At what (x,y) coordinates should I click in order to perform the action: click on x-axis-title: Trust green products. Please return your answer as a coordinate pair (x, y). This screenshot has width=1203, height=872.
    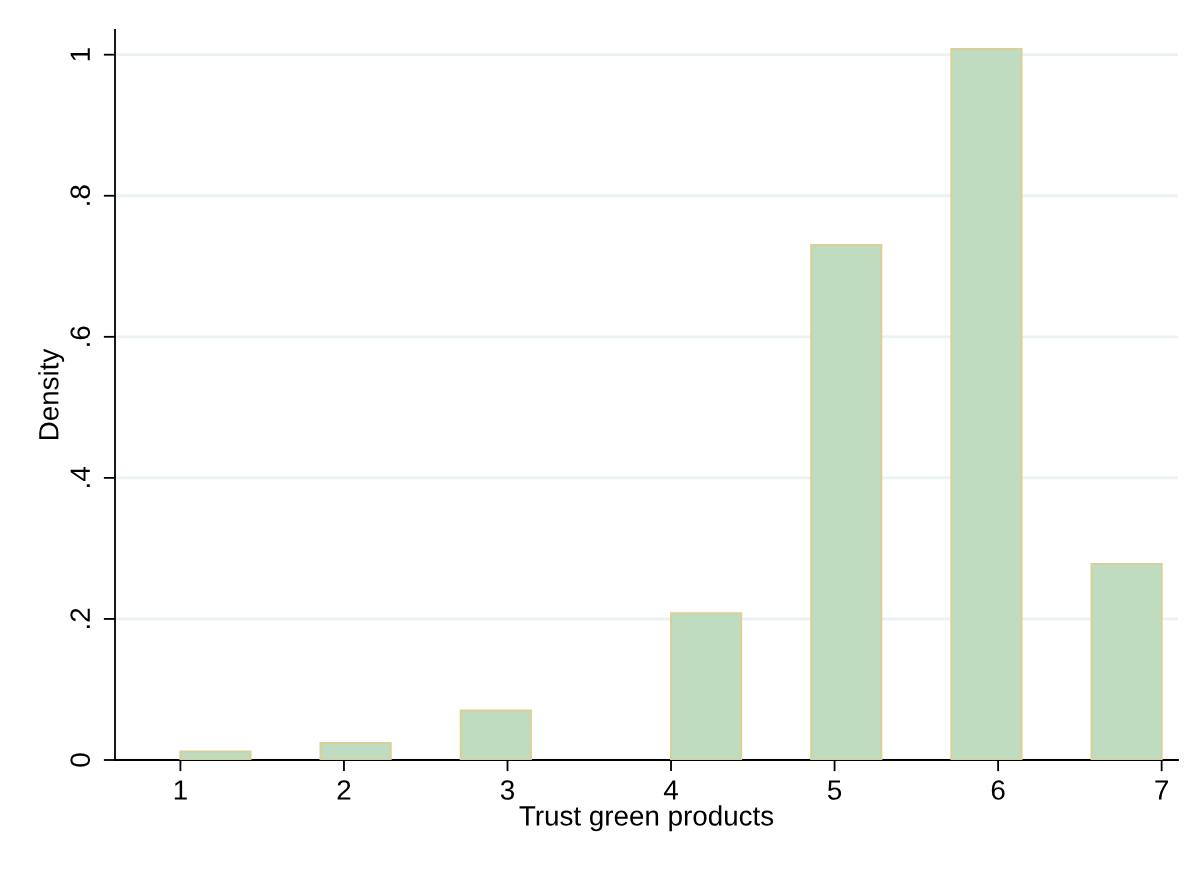
    Looking at the image, I should click on (646, 818).